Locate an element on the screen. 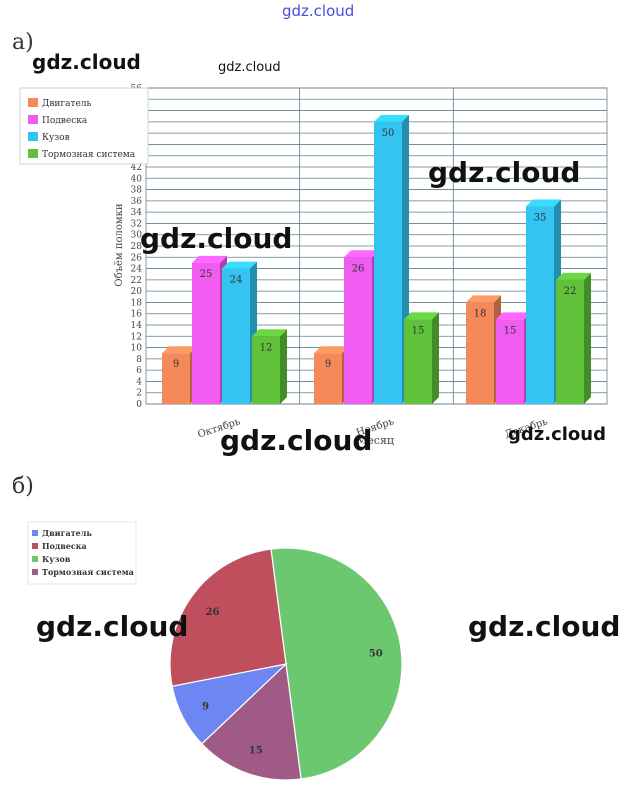  part-b-label: б) is located at coordinates (23, 486).